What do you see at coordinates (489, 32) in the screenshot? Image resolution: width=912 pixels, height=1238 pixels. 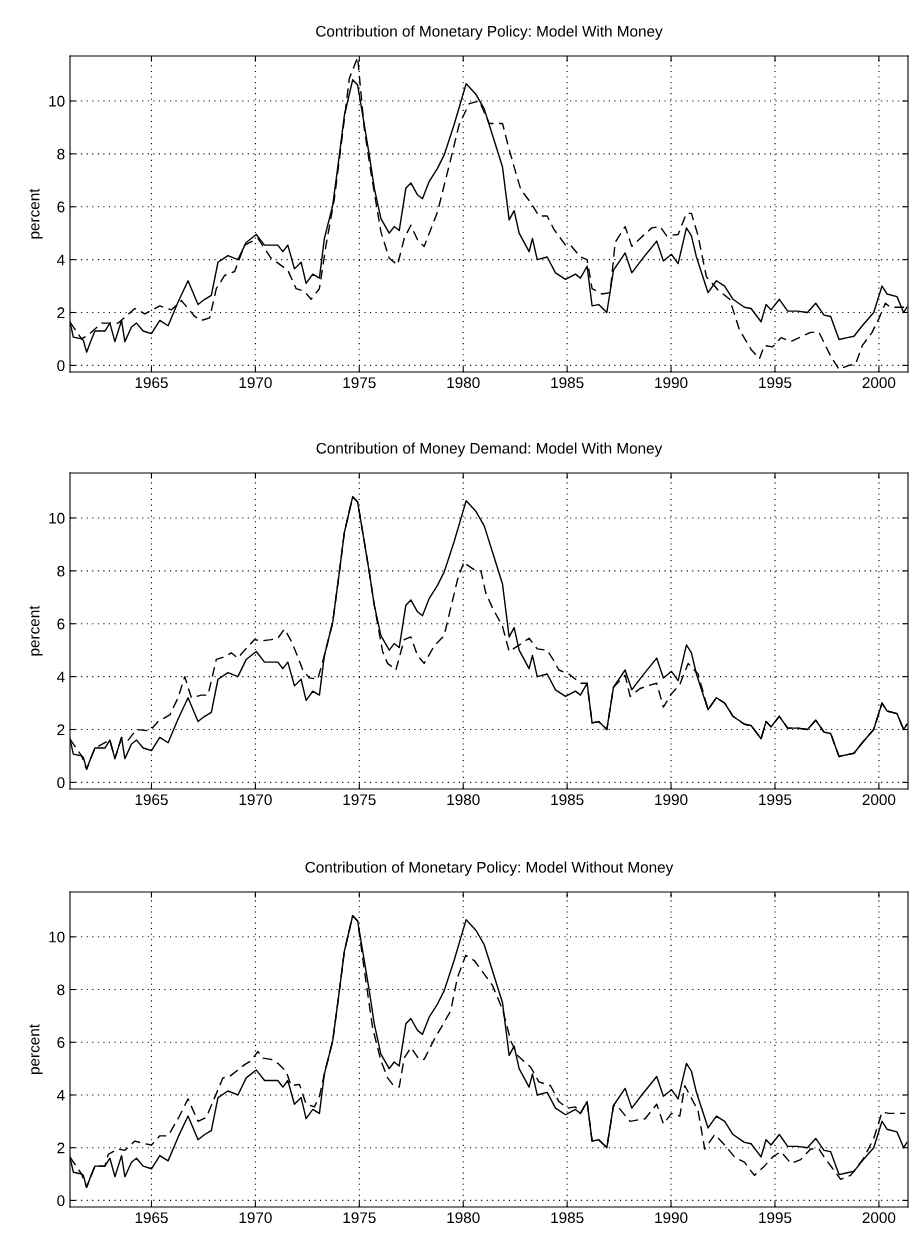 I see `chart-title: Contribution of Monetary Policy: Model With Money` at bounding box center [489, 32].